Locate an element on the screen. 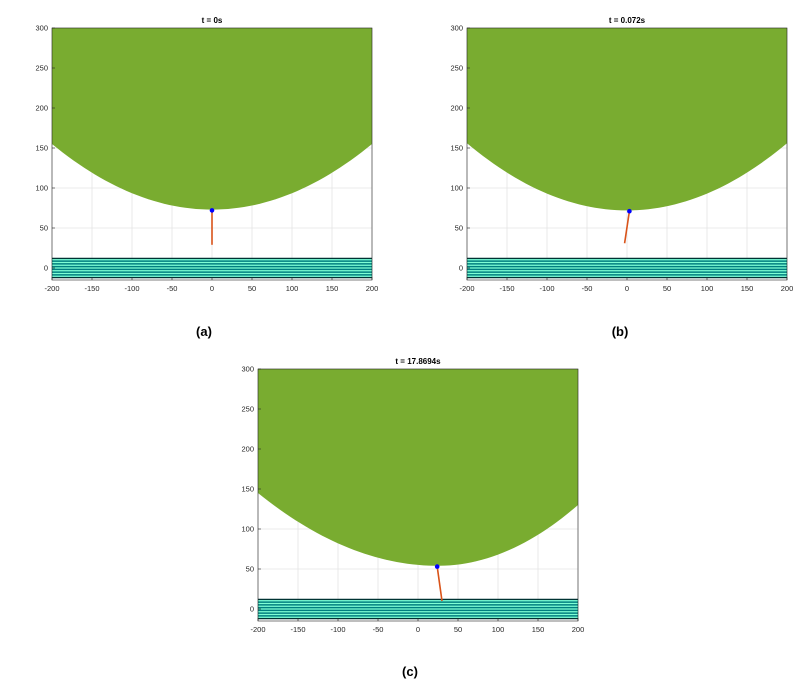 Image resolution: width=800 pixels, height=683 pixels. chart-title: t = 0s is located at coordinates (212, 20).